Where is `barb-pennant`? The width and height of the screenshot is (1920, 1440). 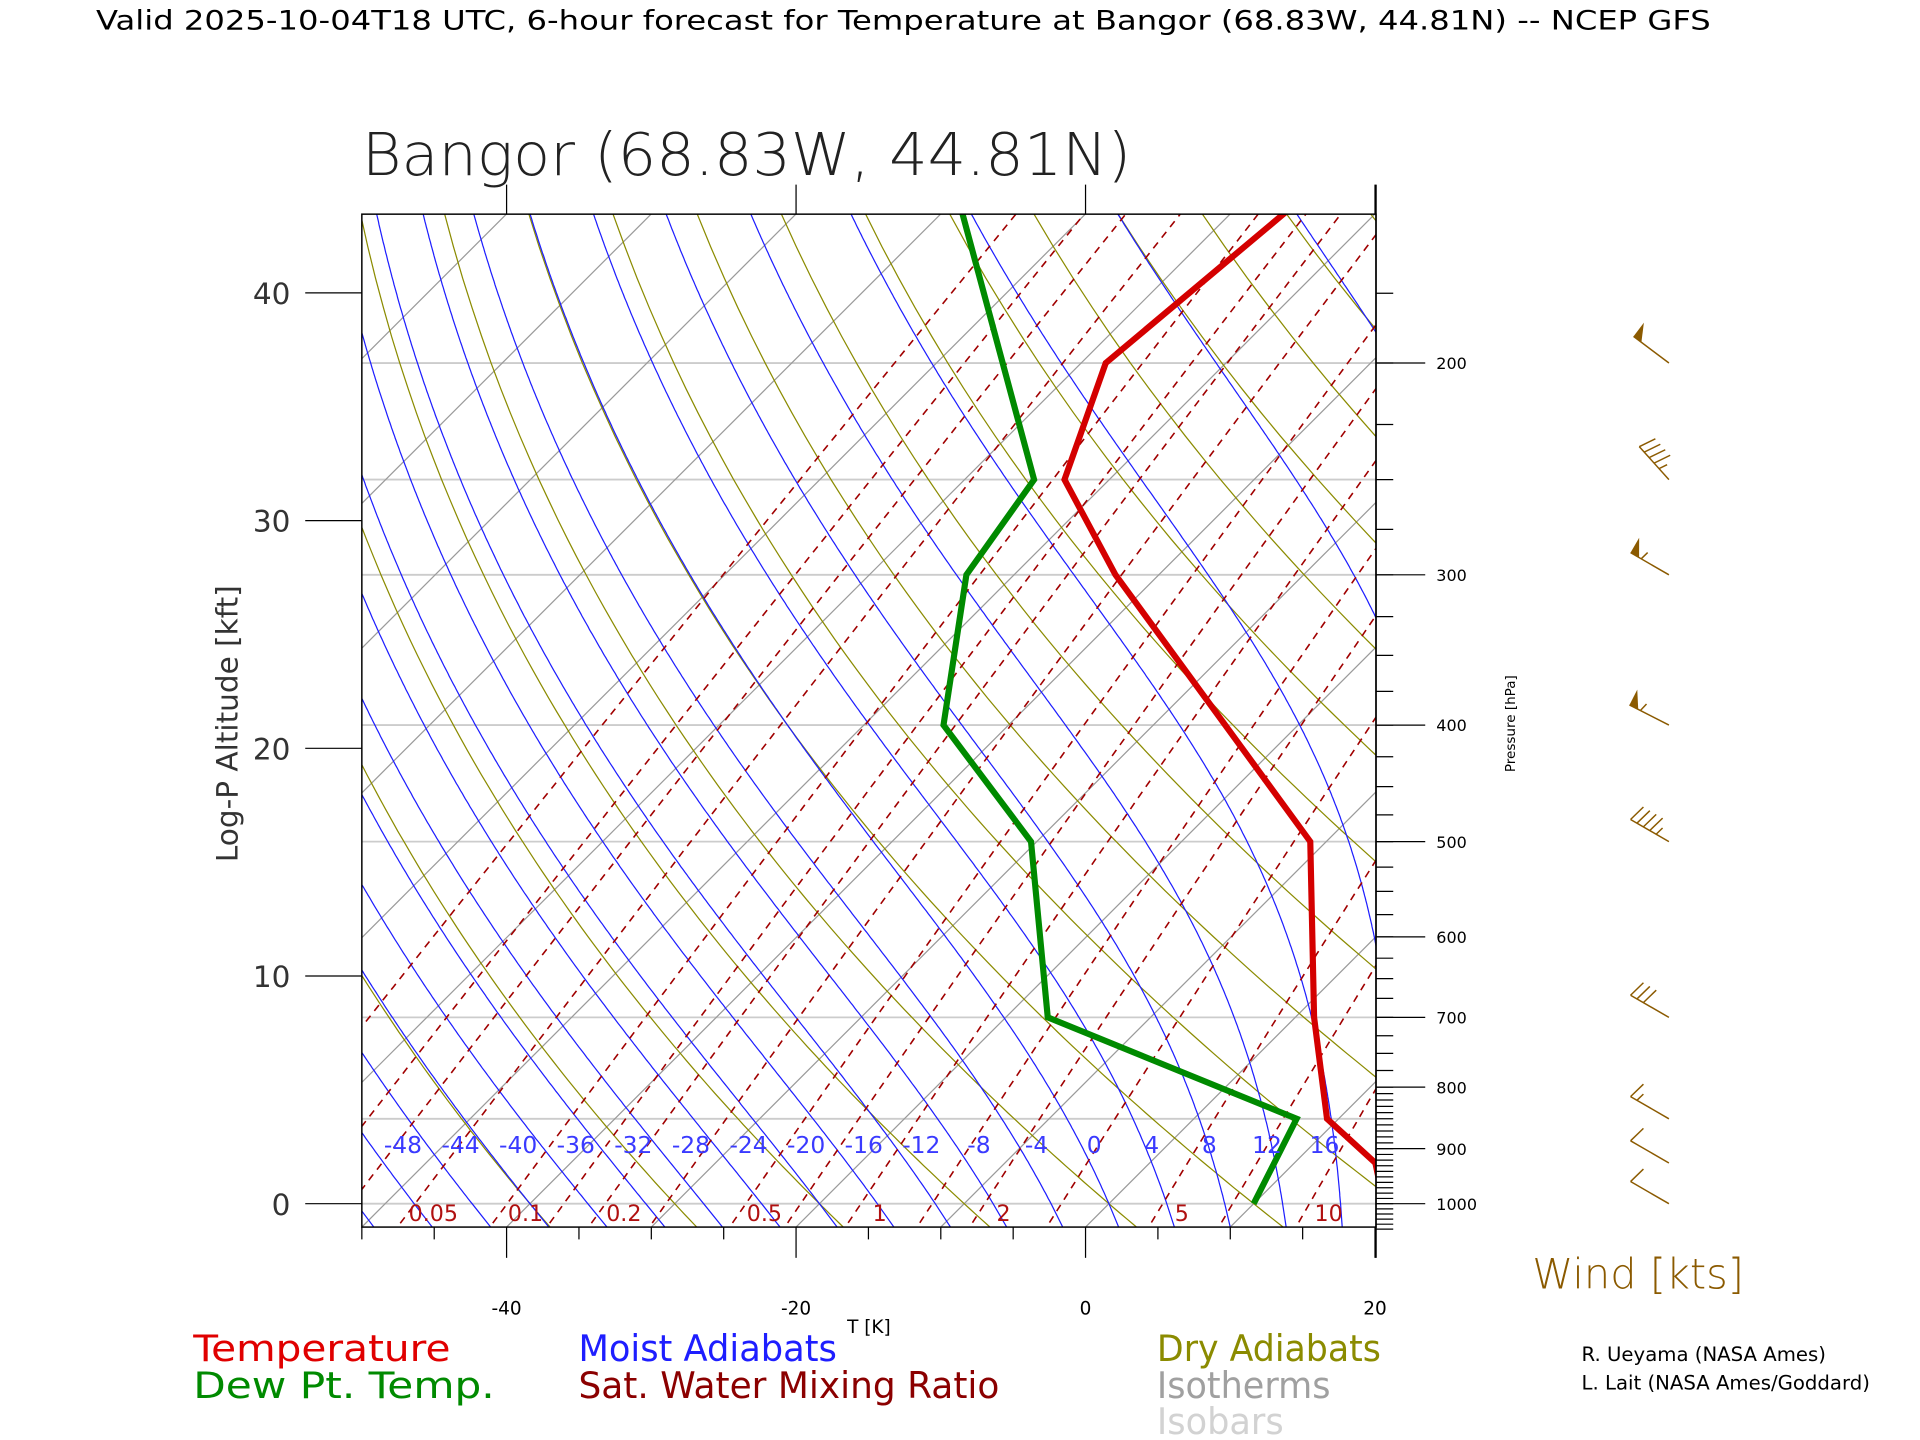
barb-pennant is located at coordinates (1638, 332).